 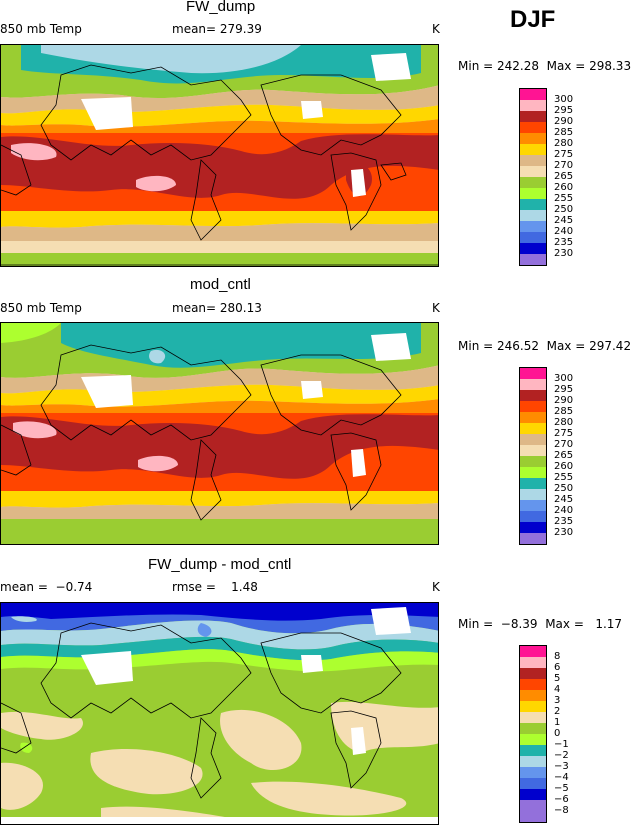 I want to click on colorbar-tick-label: −1, so click(x=561, y=744).